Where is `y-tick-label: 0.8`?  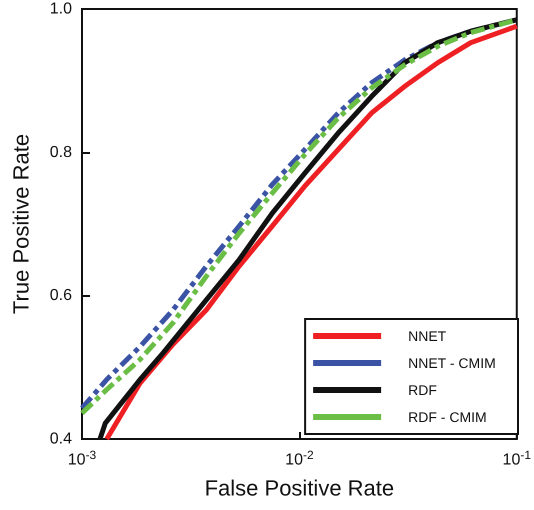 y-tick-label: 0.8 is located at coordinates (61, 152).